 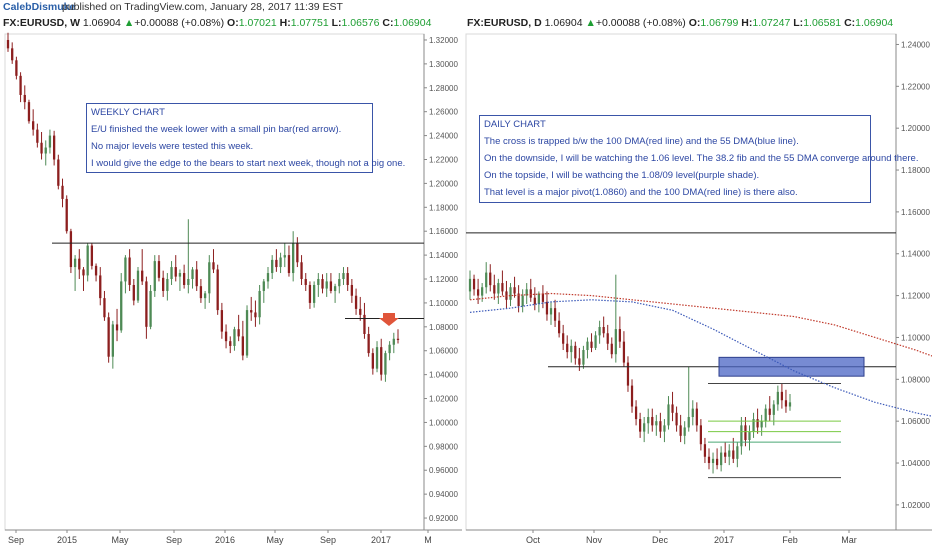 What do you see at coordinates (41, 23) in the screenshot?
I see `left-symbol: FX:EURUSD, W` at bounding box center [41, 23].